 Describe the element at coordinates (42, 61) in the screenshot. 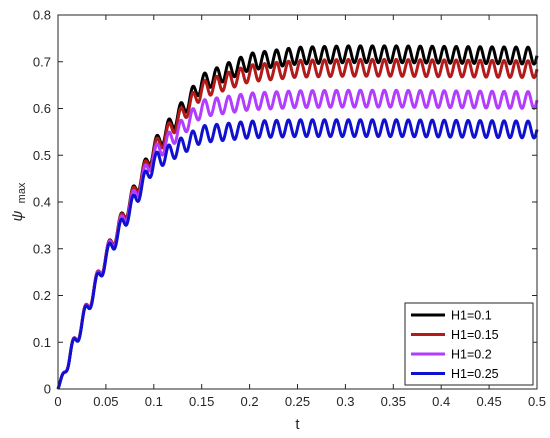

I see `y-tick-label: 0.7` at that location.